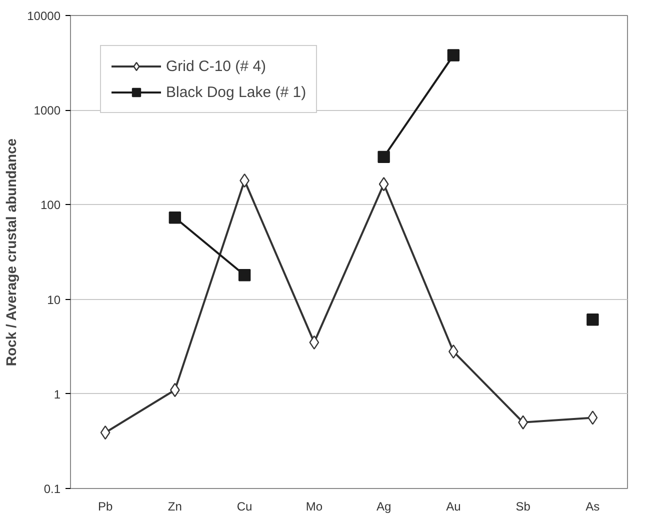  Describe the element at coordinates (47, 111) in the screenshot. I see `y-tick-label: 1000` at that location.